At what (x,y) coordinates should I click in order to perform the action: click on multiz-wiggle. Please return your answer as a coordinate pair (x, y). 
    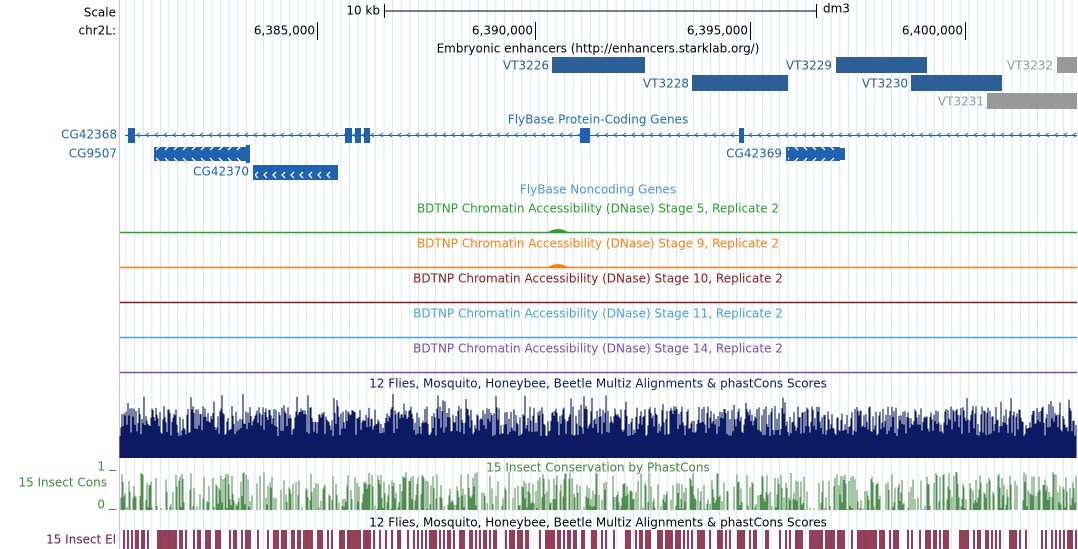
    Looking at the image, I should click on (598, 426).